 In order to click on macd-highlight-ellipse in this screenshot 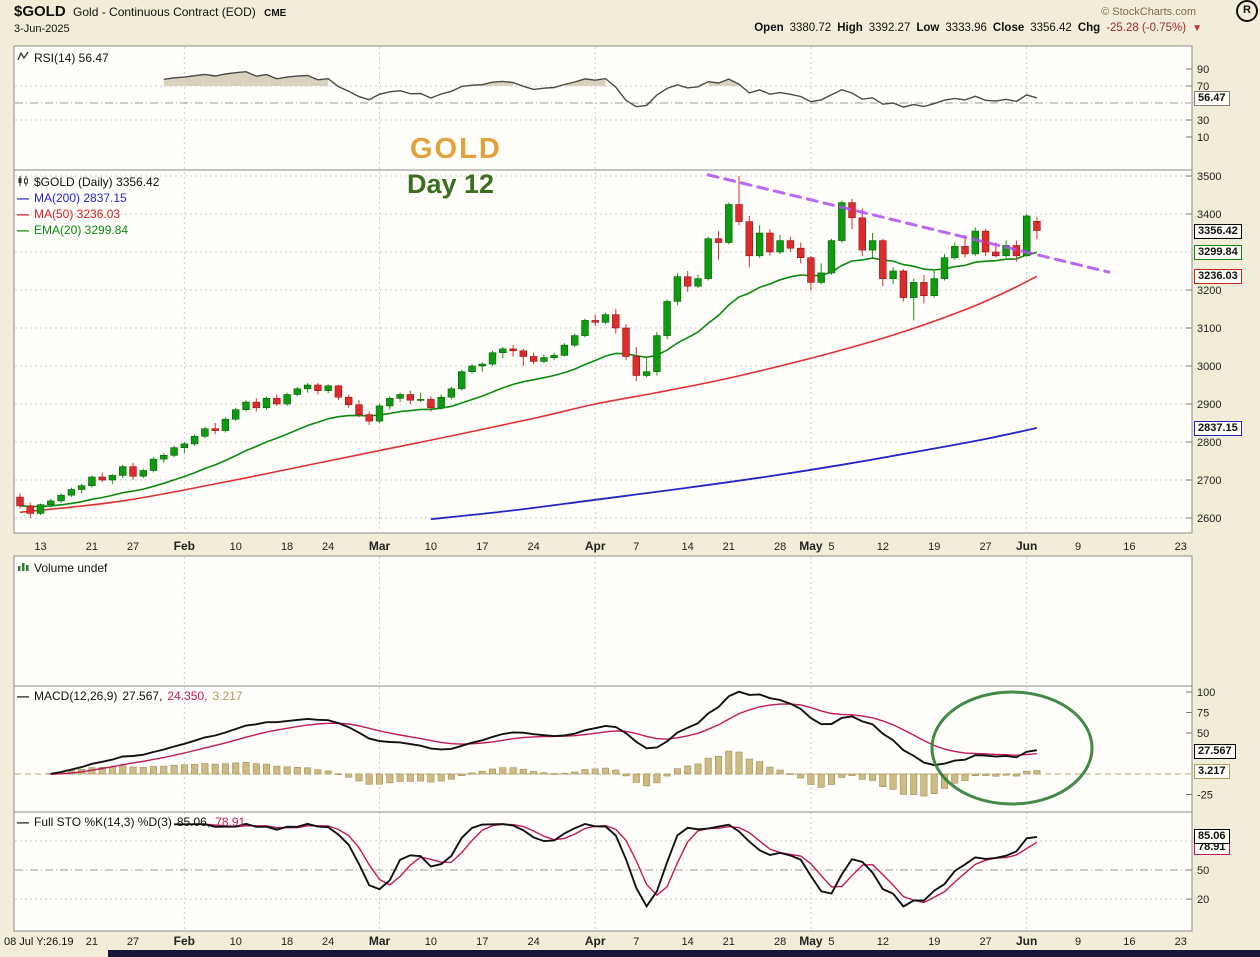, I will do `click(1012, 748)`.